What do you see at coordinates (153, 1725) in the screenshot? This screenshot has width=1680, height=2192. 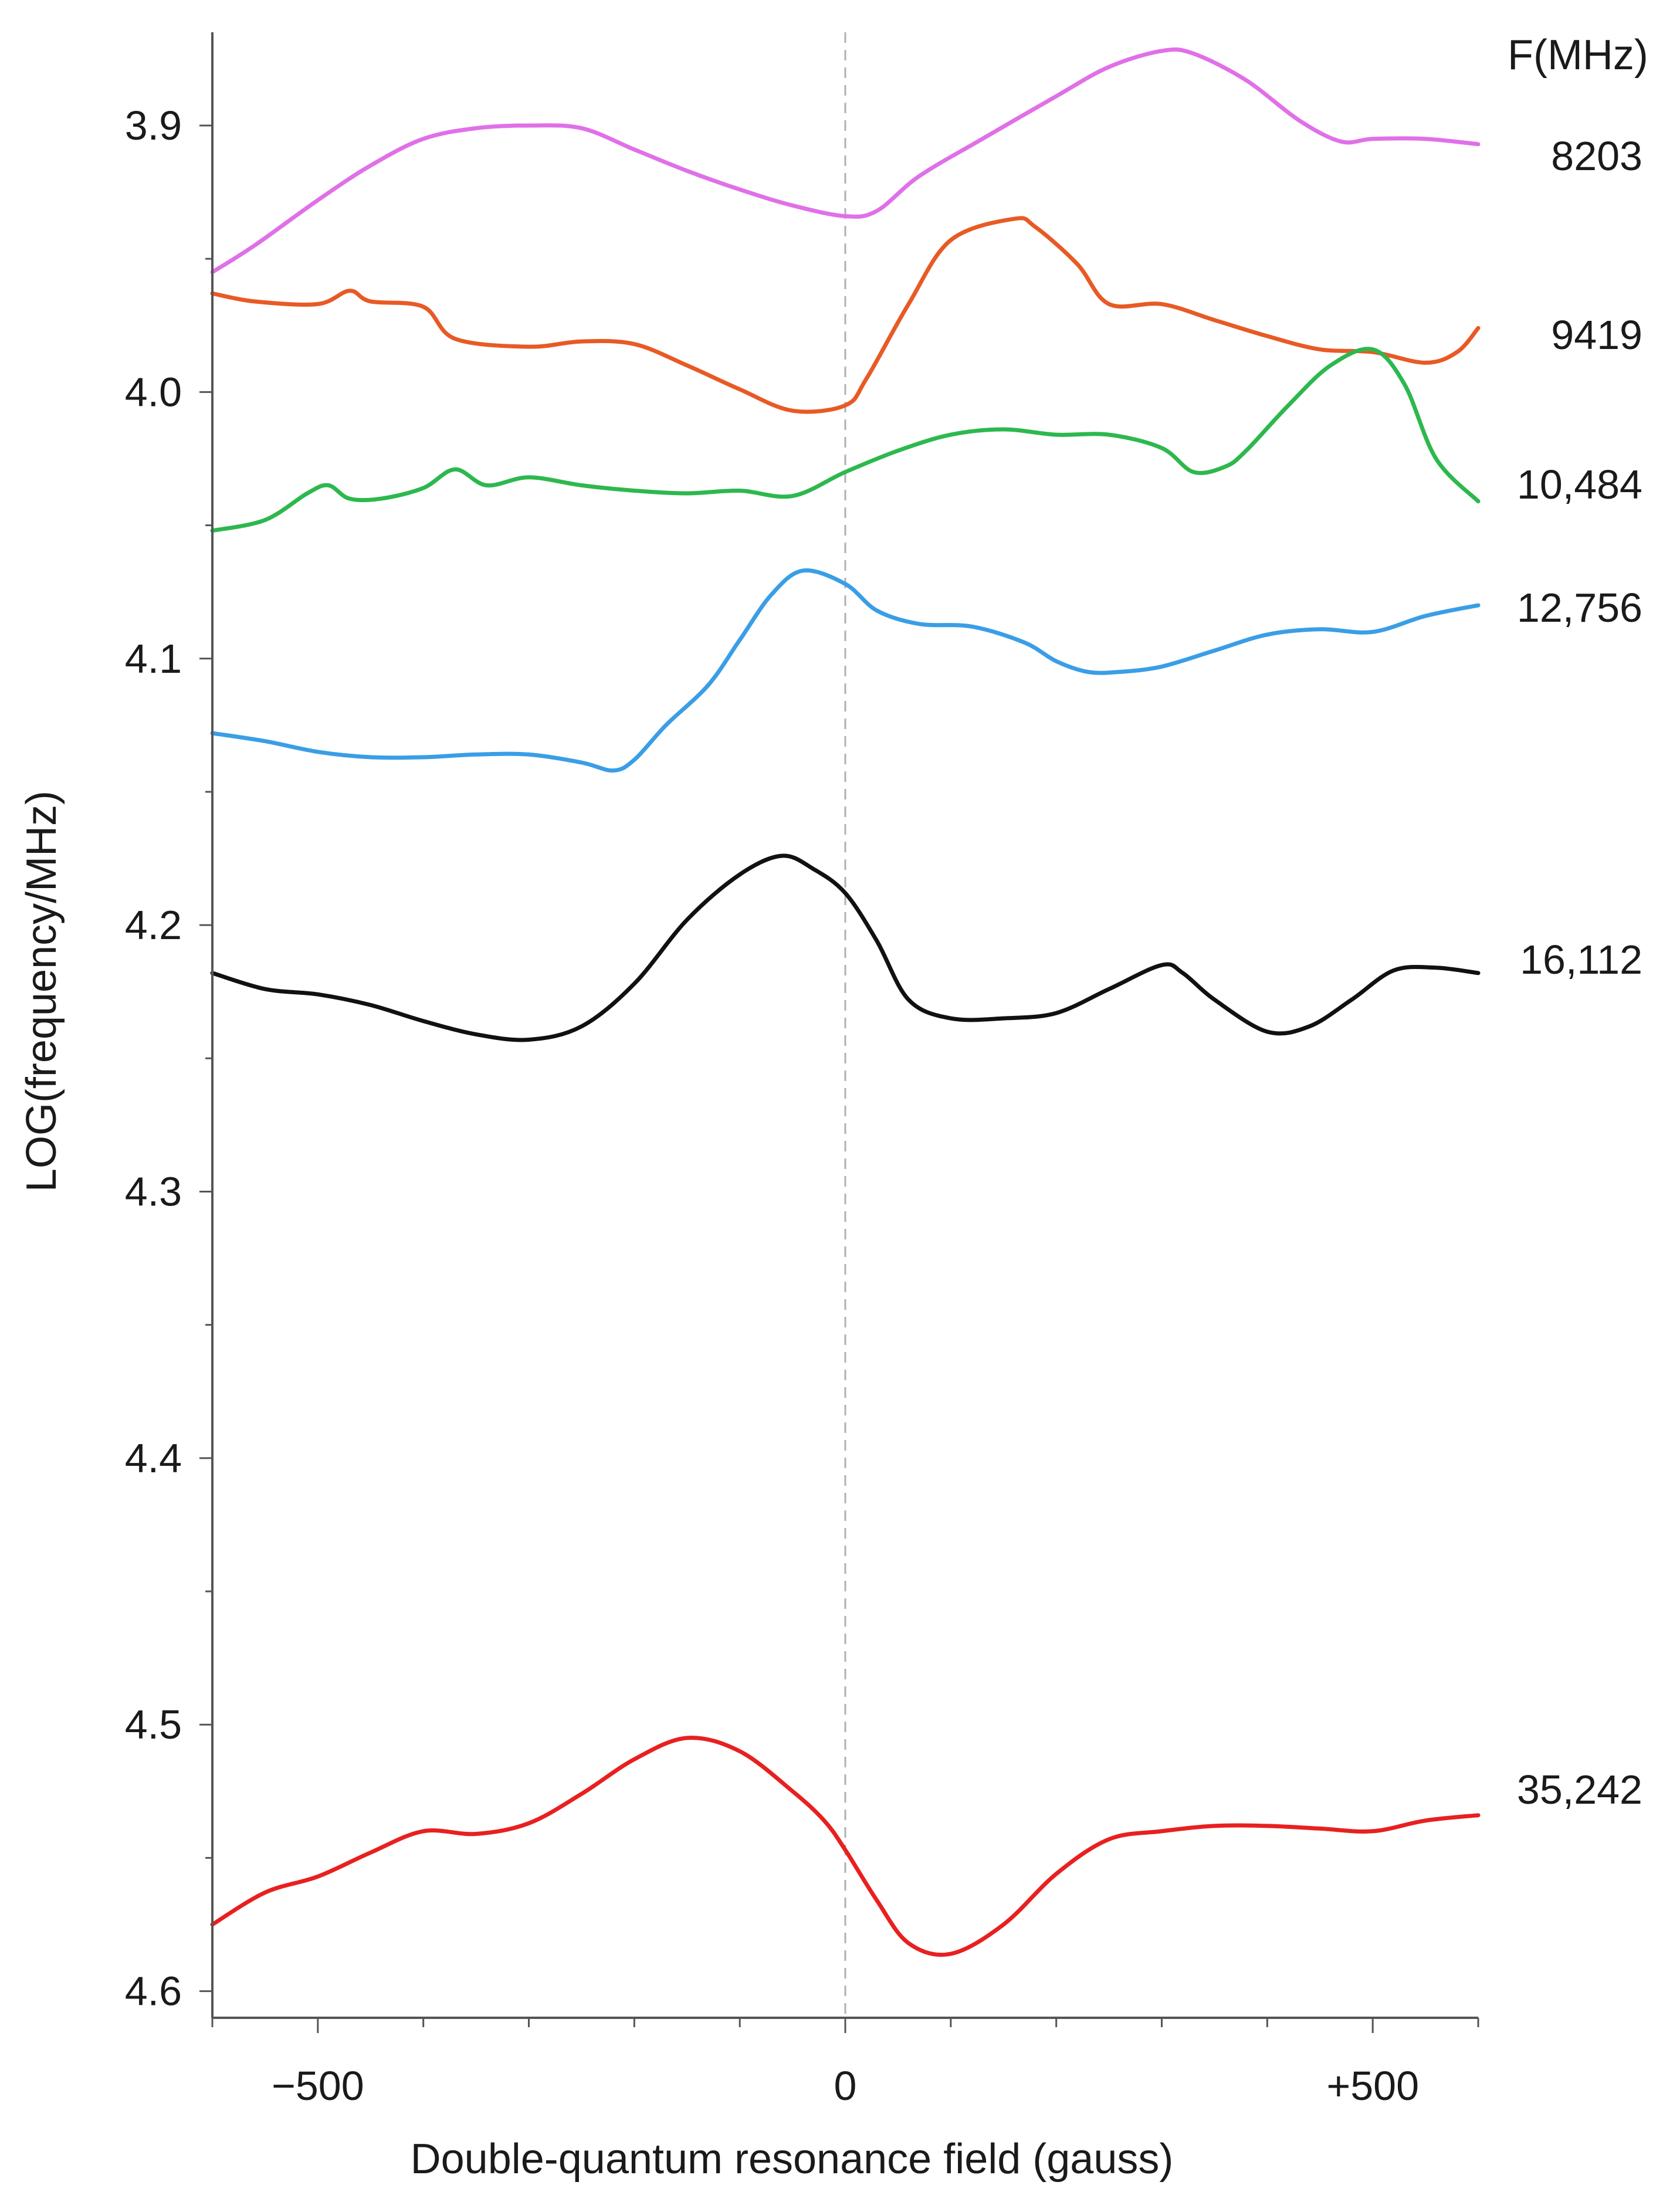 I see `y-tick-label: 4.5` at bounding box center [153, 1725].